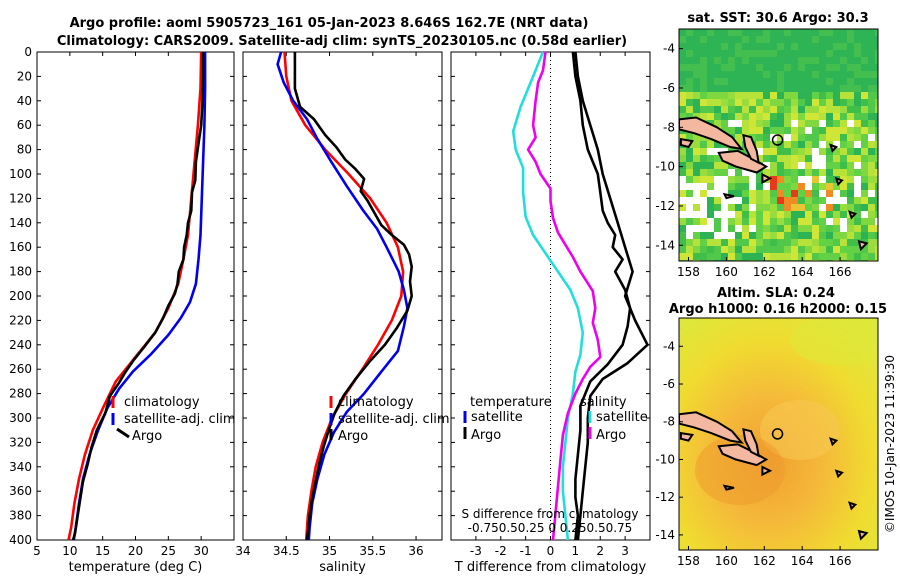 This screenshot has height=580, width=900. Describe the element at coordinates (603, 402) in the screenshot. I see `legend-head-salinity: salinity` at that location.